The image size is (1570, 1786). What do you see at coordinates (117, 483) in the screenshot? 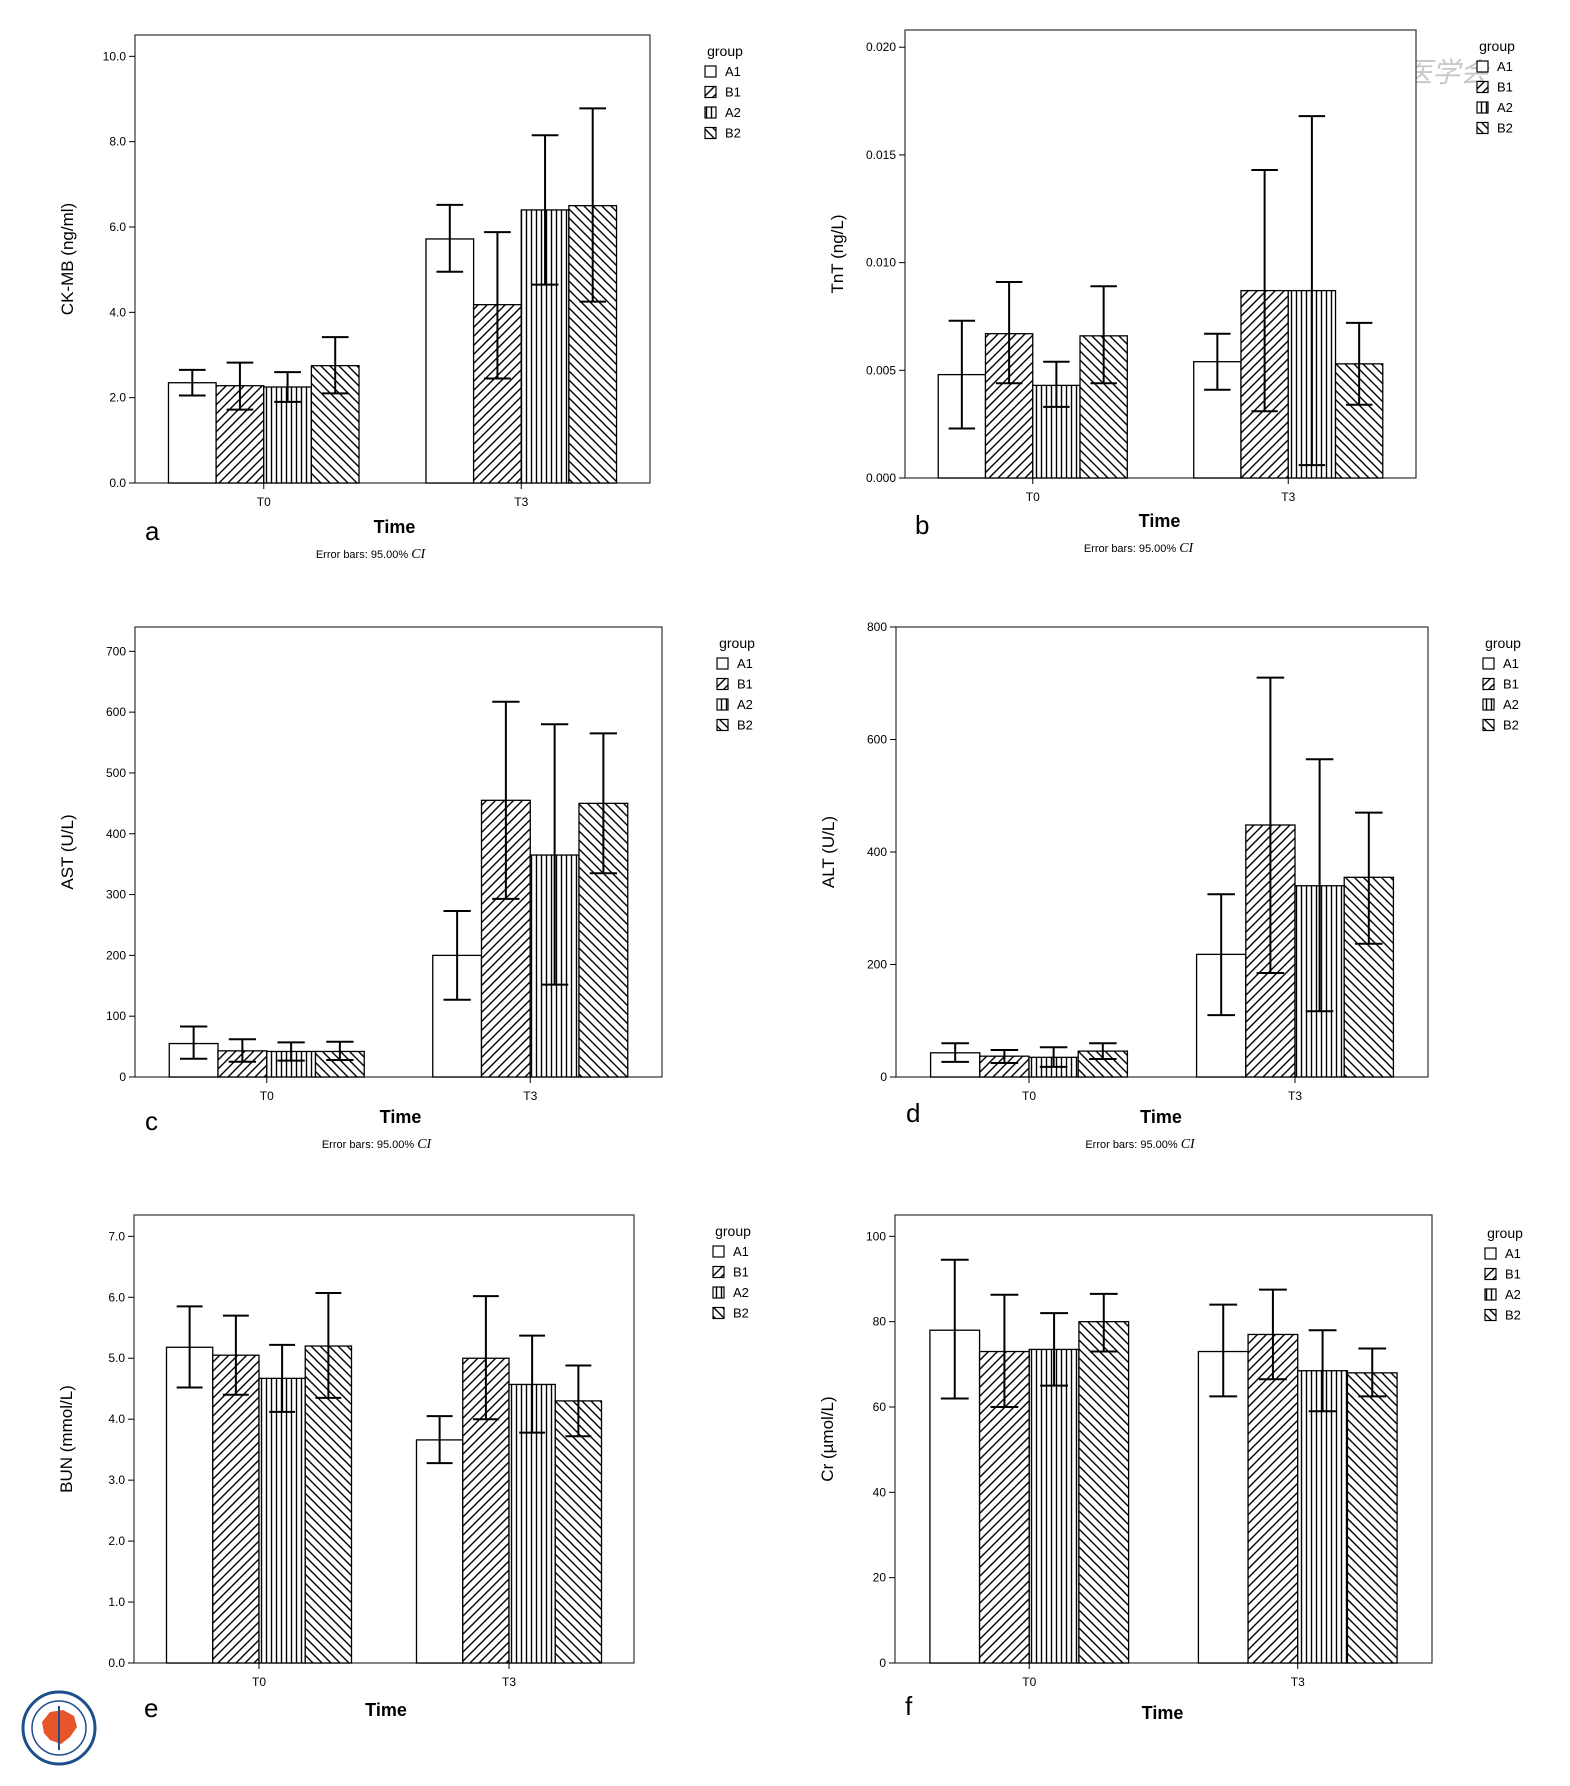
I see `y-tick-label: 0.0` at bounding box center [117, 483].